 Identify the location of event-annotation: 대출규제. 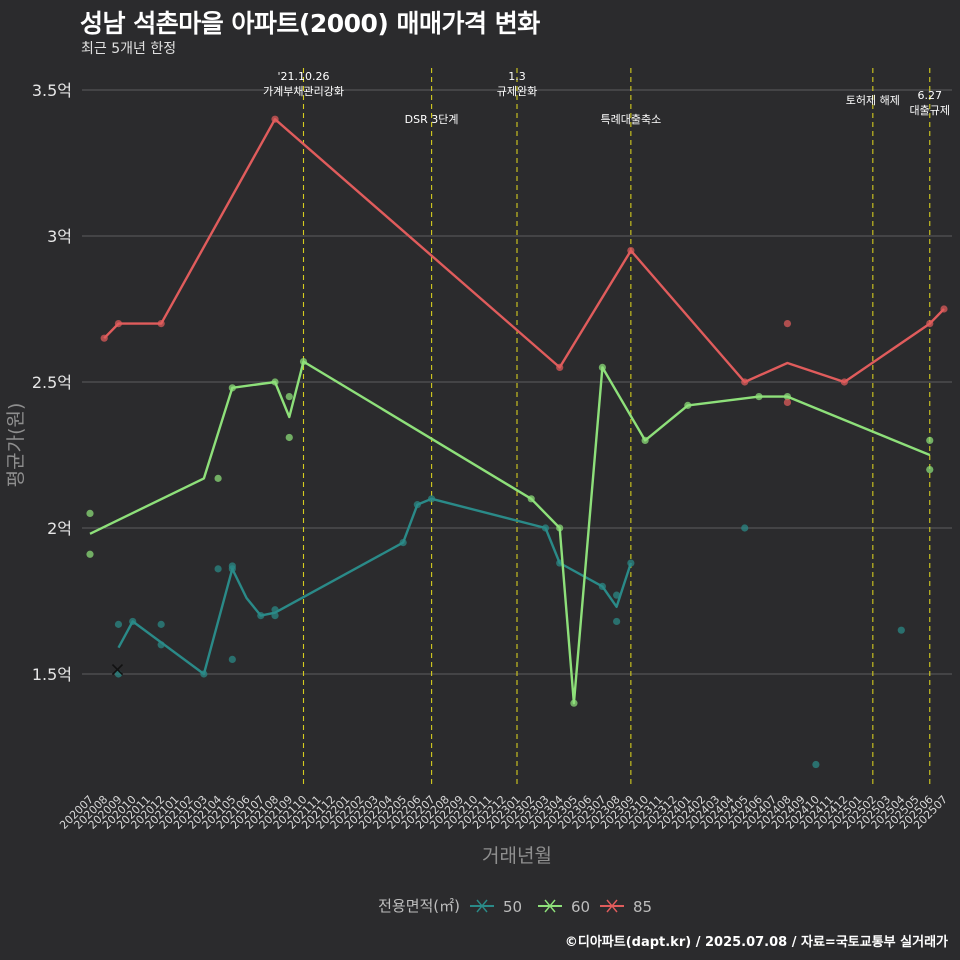
(930, 110).